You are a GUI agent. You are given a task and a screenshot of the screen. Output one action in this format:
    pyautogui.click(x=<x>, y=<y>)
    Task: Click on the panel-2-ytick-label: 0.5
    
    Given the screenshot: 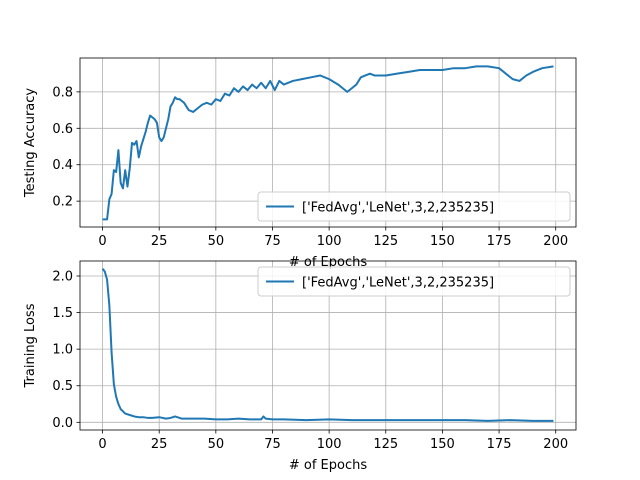 What is the action you would take?
    pyautogui.click(x=62, y=386)
    